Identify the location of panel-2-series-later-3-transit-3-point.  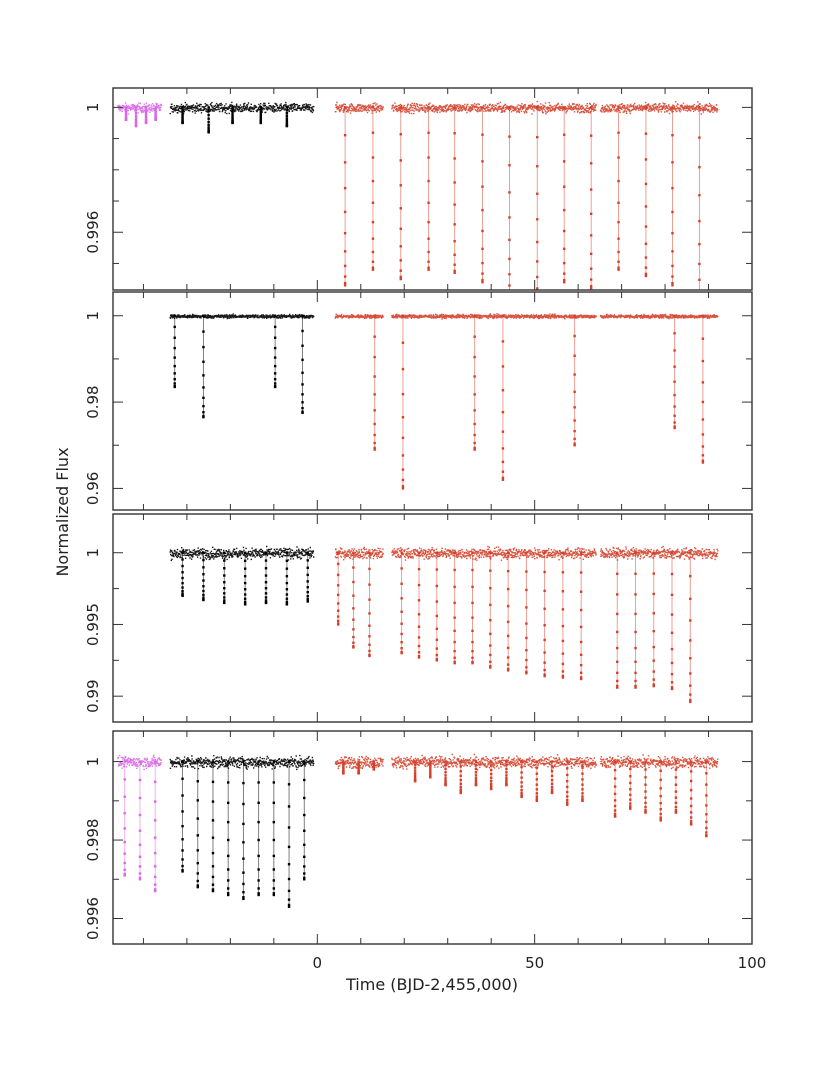
(503, 412).